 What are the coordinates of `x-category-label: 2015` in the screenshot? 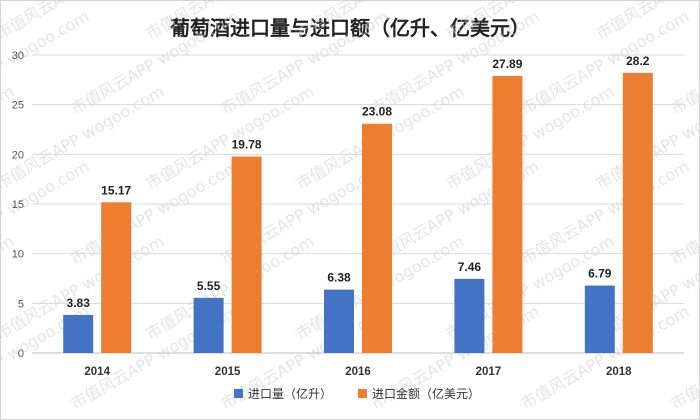 It's located at (228, 372).